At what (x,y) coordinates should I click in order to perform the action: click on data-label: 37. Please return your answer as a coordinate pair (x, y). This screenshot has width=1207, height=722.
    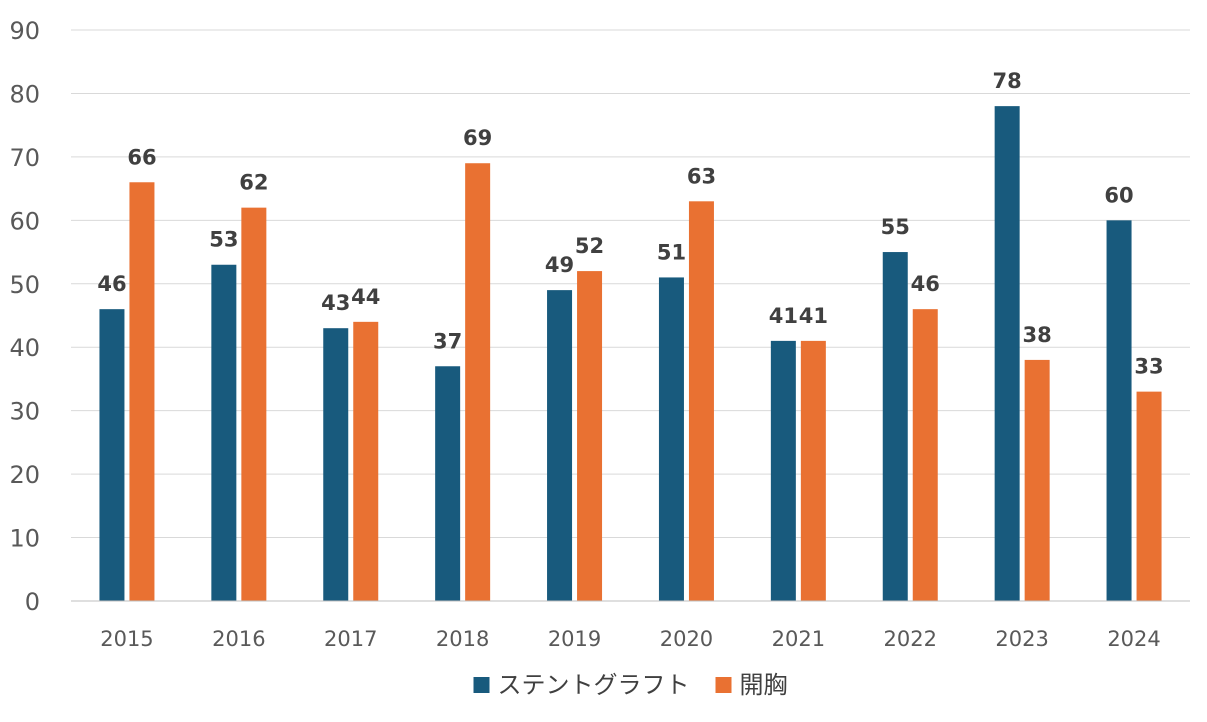
    Looking at the image, I should click on (447, 341).